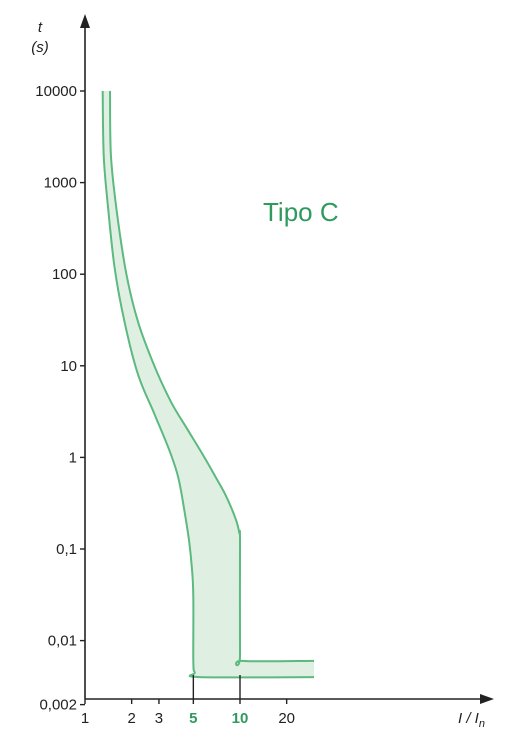  Describe the element at coordinates (85, 21) in the screenshot. I see `y-axis-arrow` at that location.